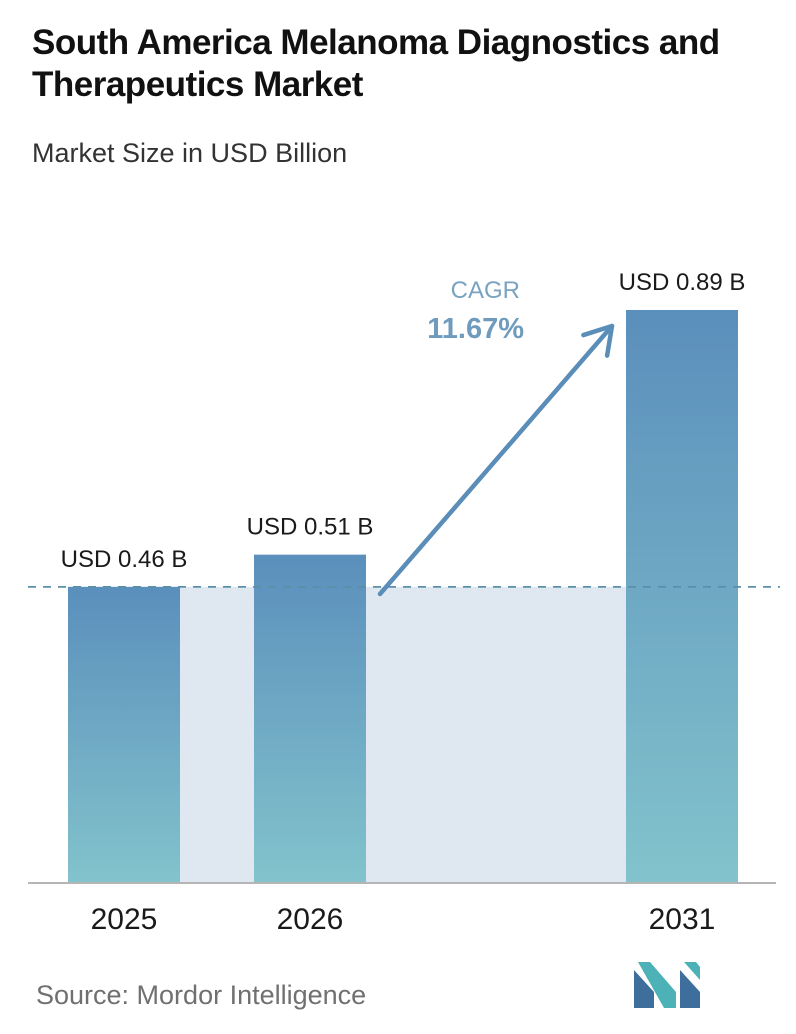 The height and width of the screenshot is (1034, 796). I want to click on chart-subtitle: Market Size in USD Billion, so click(190, 153).